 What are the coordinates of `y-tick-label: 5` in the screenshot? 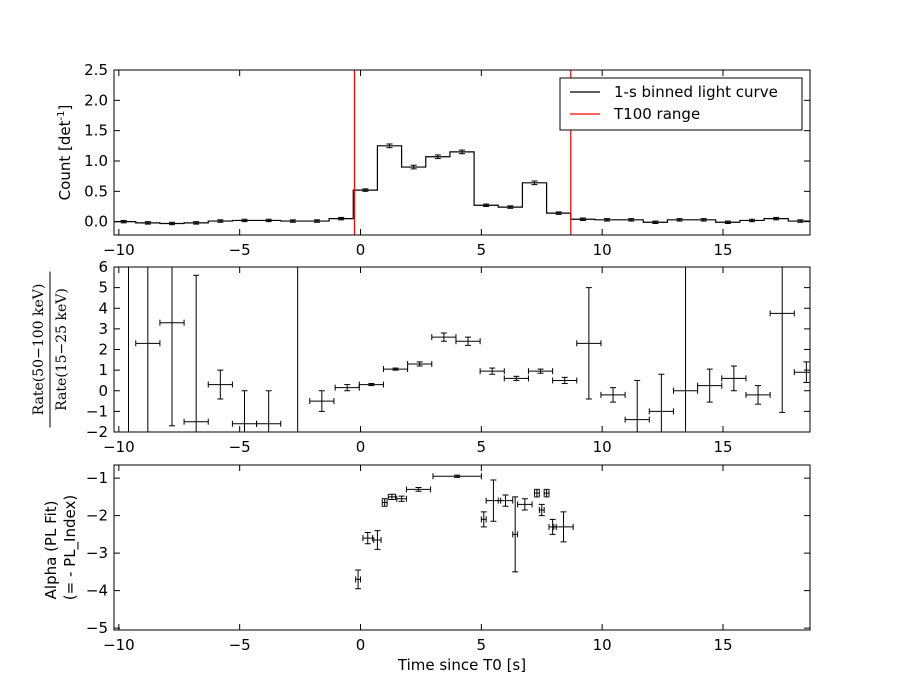 It's located at (103, 288).